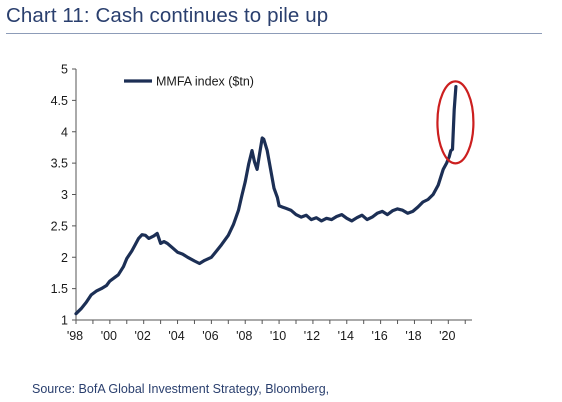 Image resolution: width=562 pixels, height=402 pixels. I want to click on x-tick-label: '10, so click(278, 336).